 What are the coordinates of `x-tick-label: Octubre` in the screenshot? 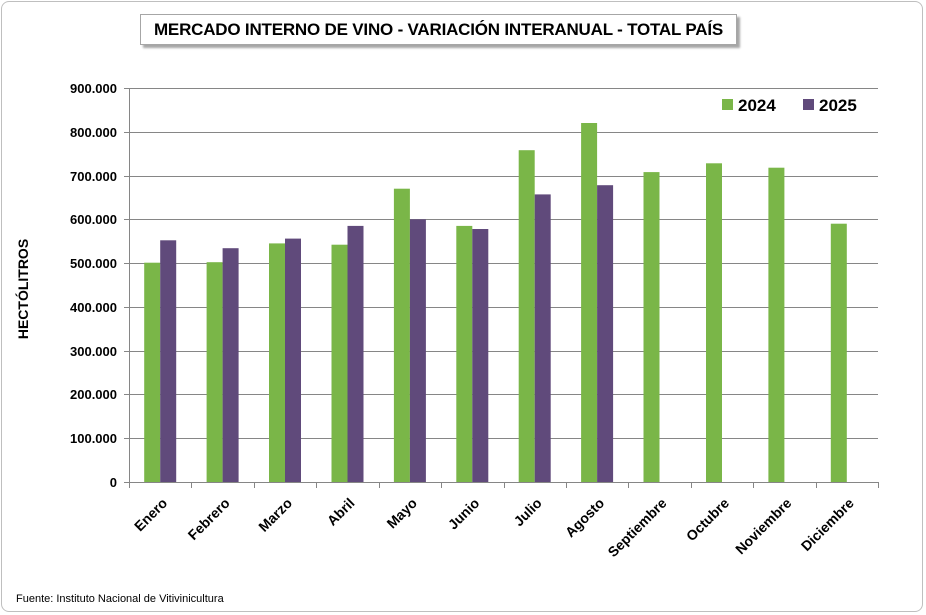 It's located at (707, 519).